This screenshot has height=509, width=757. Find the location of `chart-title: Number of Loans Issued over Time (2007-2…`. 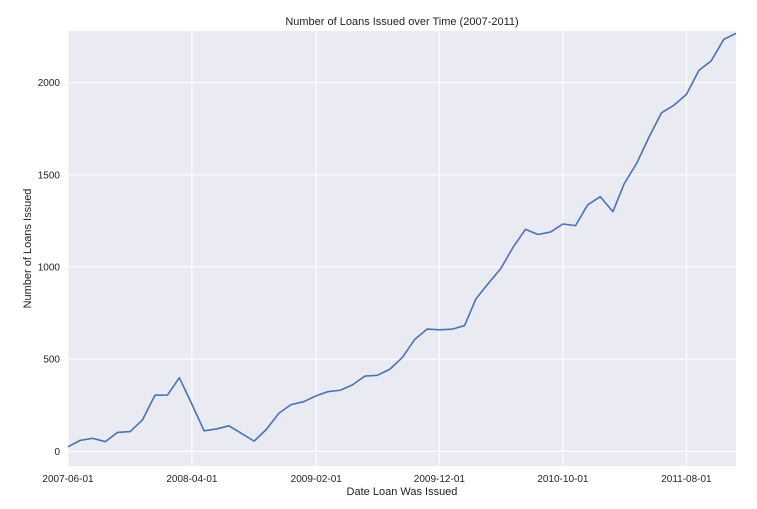

chart-title: Number of Loans Issued over Time (2007-2… is located at coordinates (401, 22).